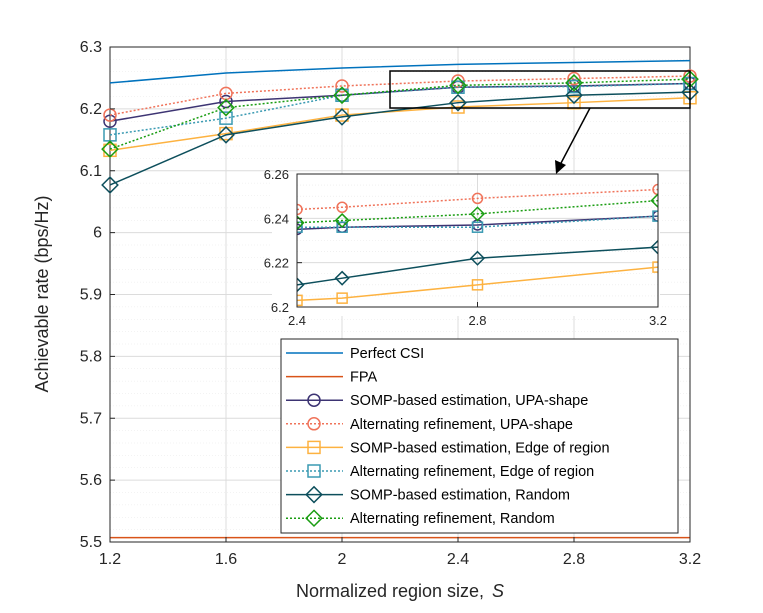  I want to click on inset-x-tick-label: 3.2, so click(658, 320).